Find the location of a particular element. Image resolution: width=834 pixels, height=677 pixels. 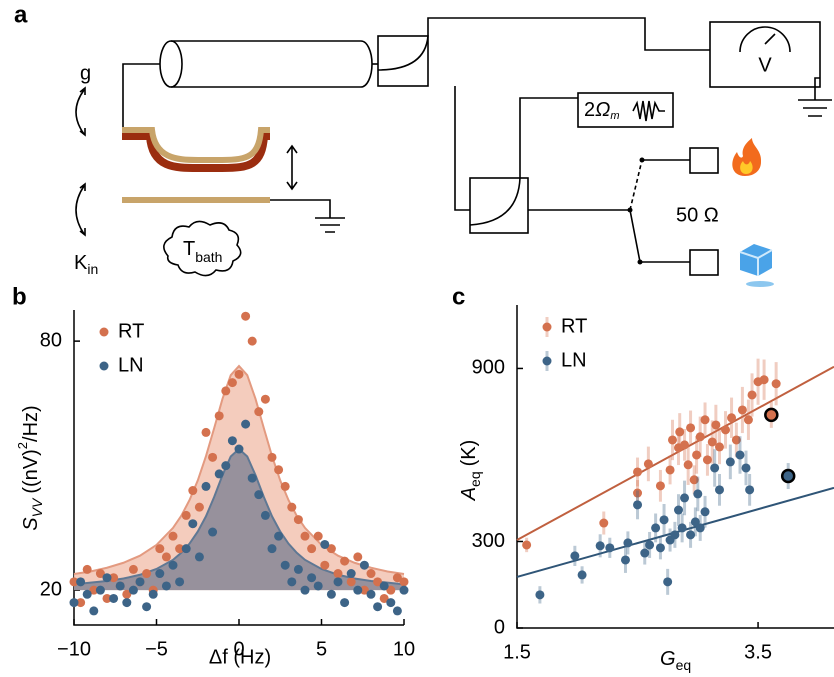

ice-edge is located at coordinates (756, 262).